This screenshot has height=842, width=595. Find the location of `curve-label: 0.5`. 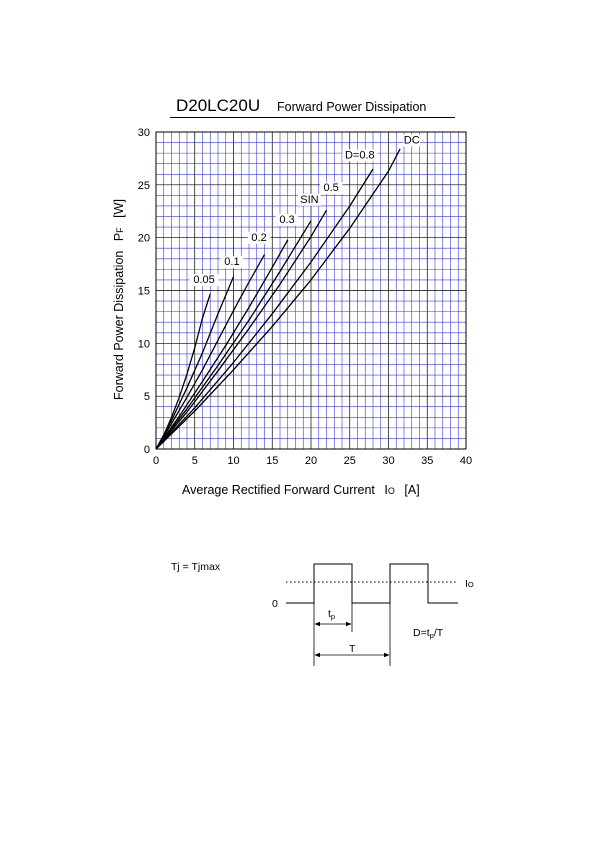

curve-label: 0.5 is located at coordinates (331, 188).